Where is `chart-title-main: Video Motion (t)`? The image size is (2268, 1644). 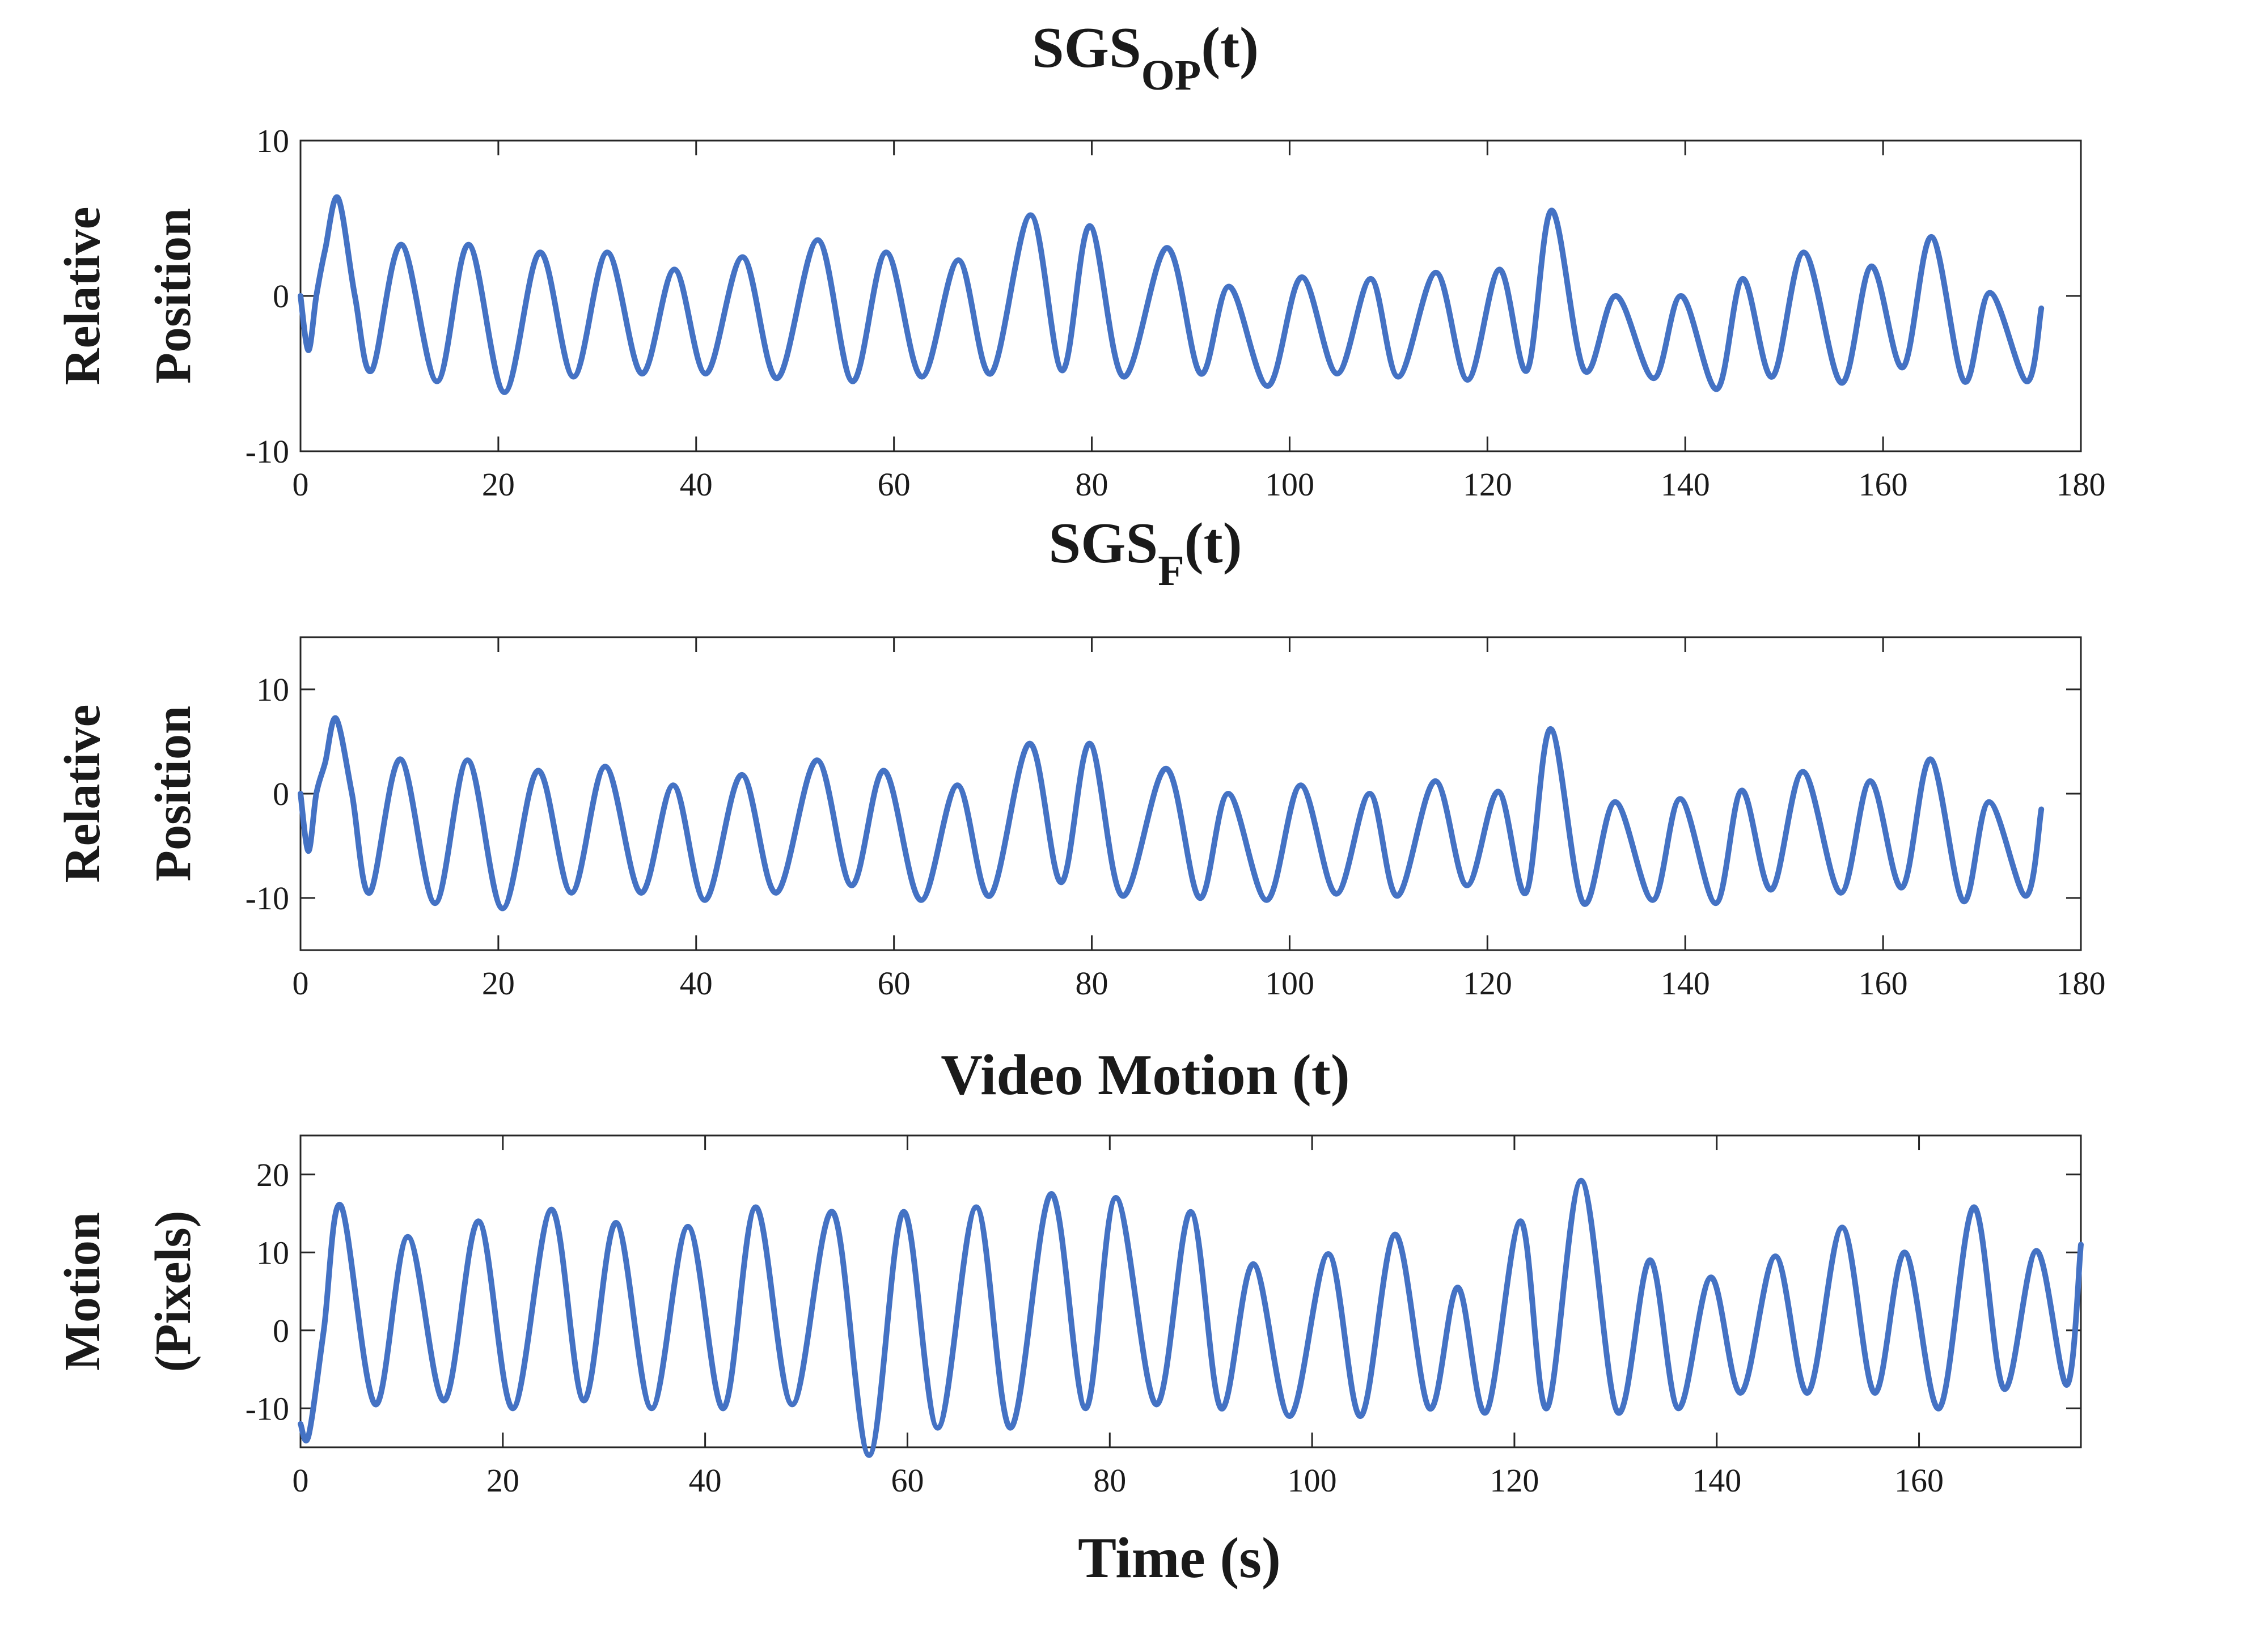 chart-title-main: Video Motion (t) is located at coordinates (1145, 1075).